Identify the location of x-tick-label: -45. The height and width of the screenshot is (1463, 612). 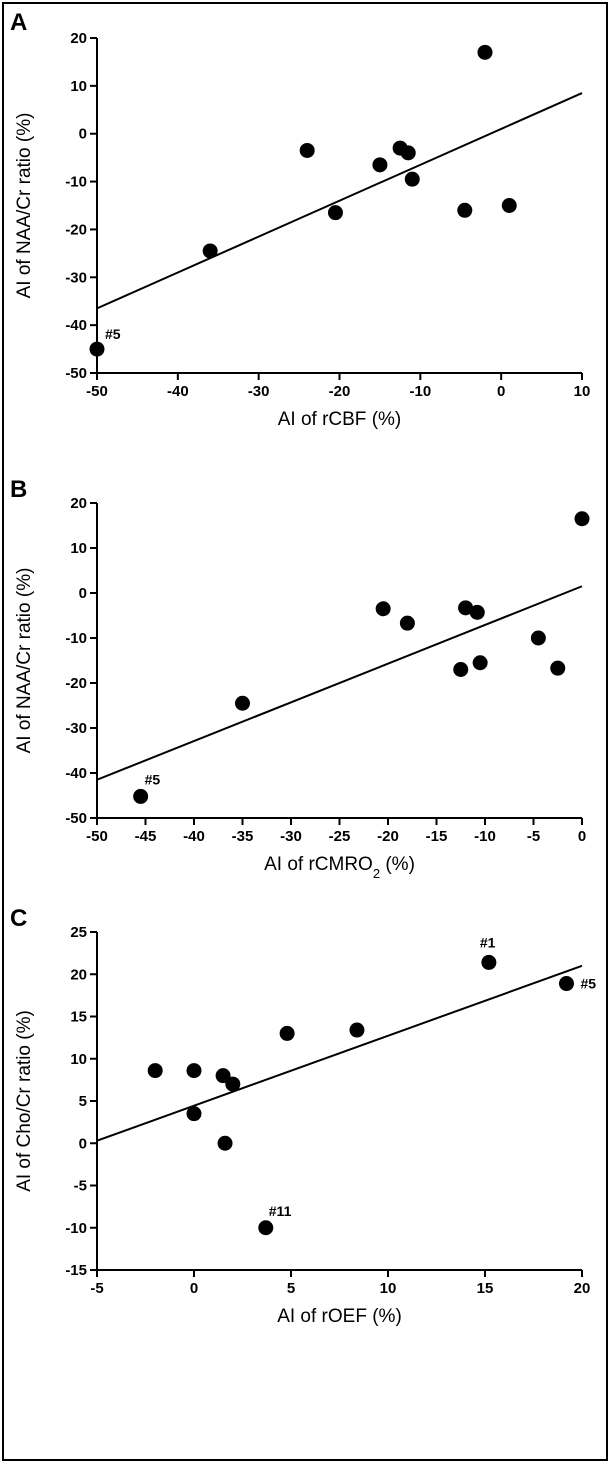
(146, 836).